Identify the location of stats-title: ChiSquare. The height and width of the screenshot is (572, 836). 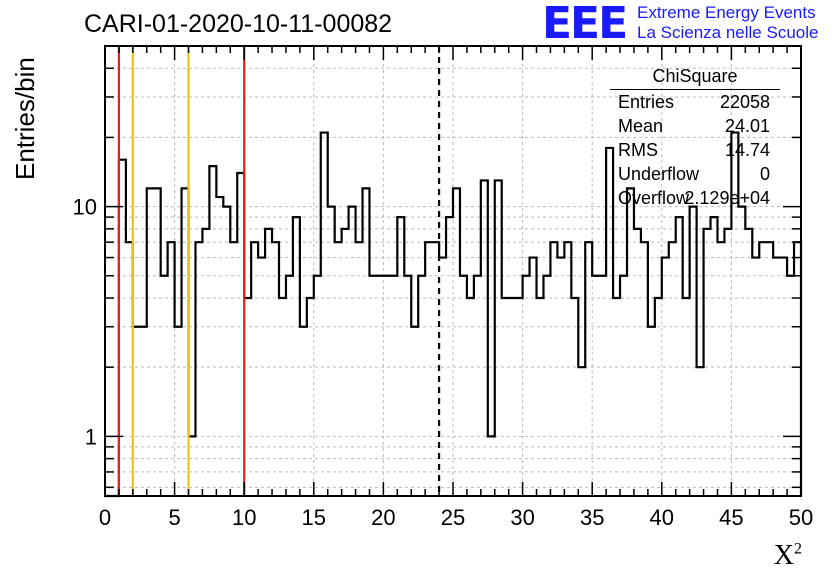
(695, 78).